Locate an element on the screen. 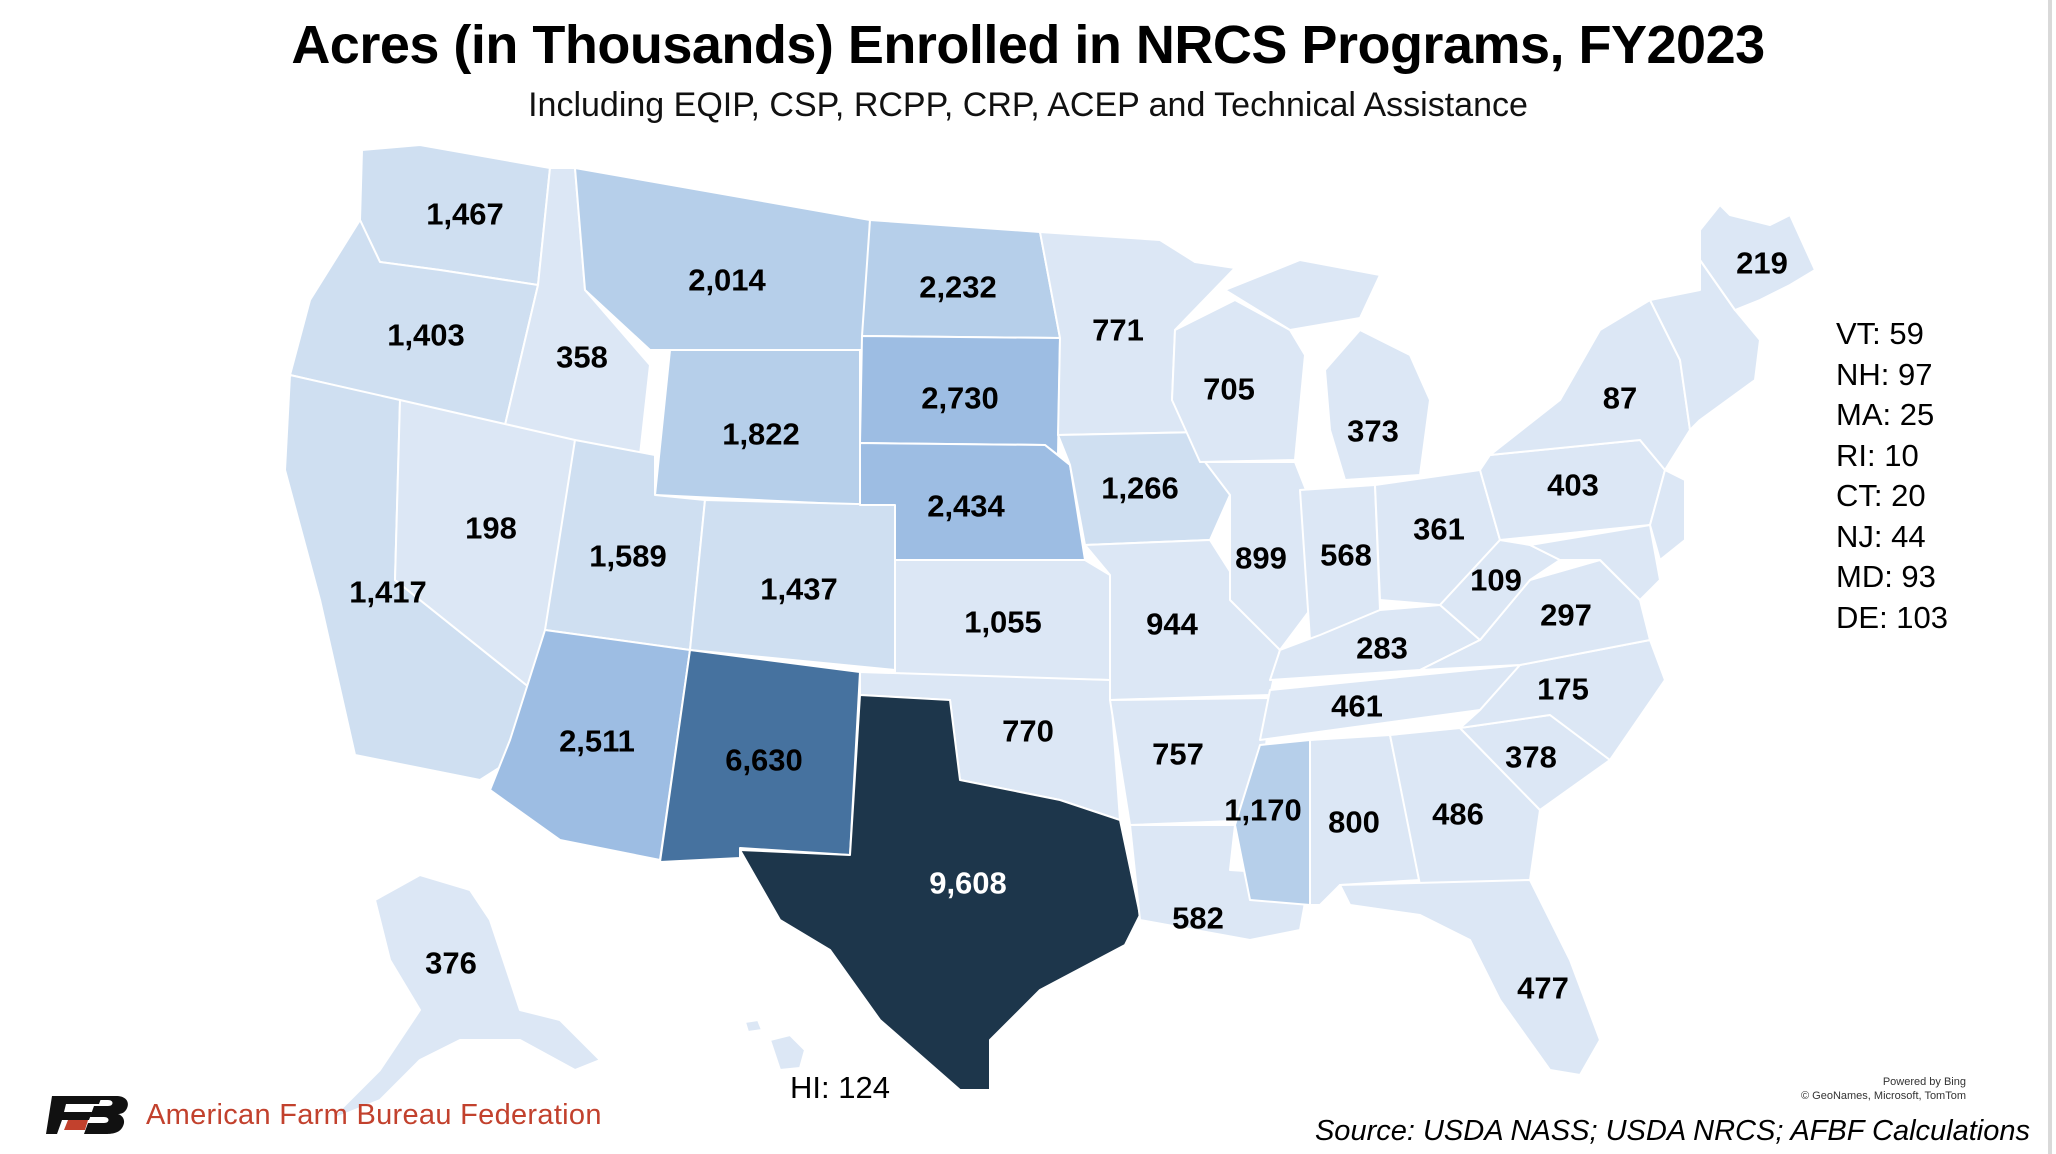  state-shape-wi is located at coordinates (1238, 381).